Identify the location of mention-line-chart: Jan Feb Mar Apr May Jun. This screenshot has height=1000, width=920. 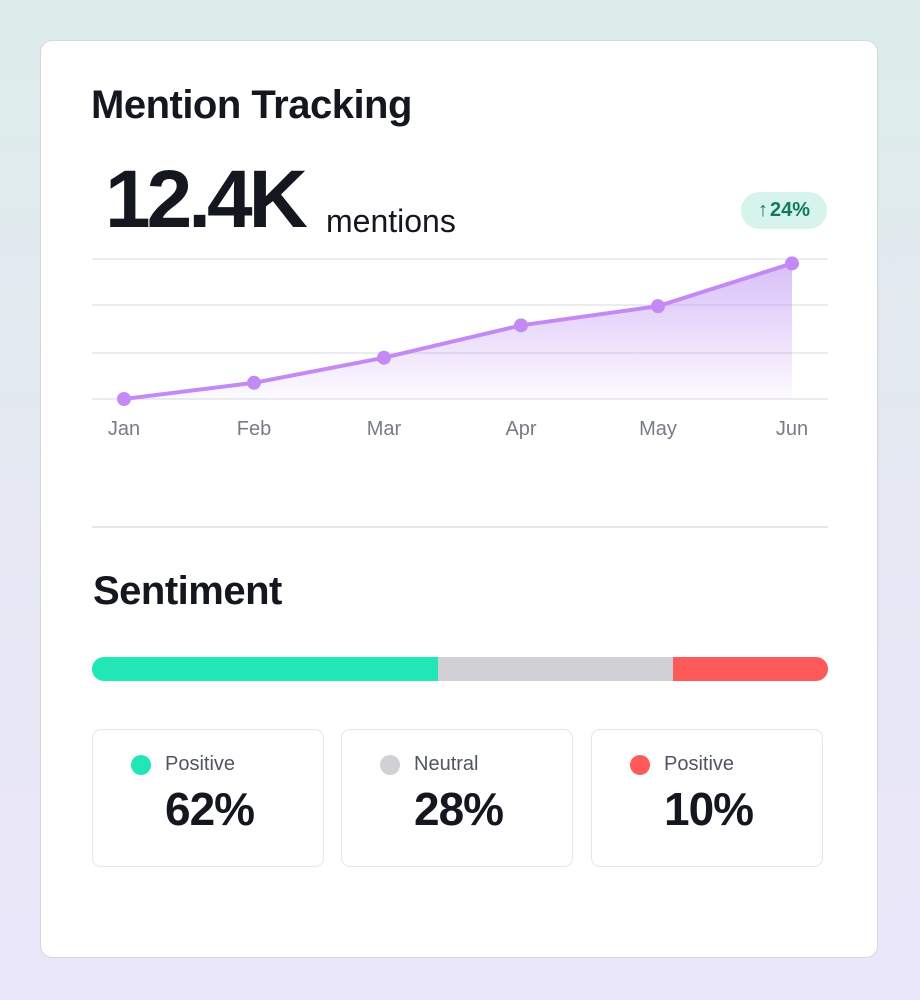
(460, 348).